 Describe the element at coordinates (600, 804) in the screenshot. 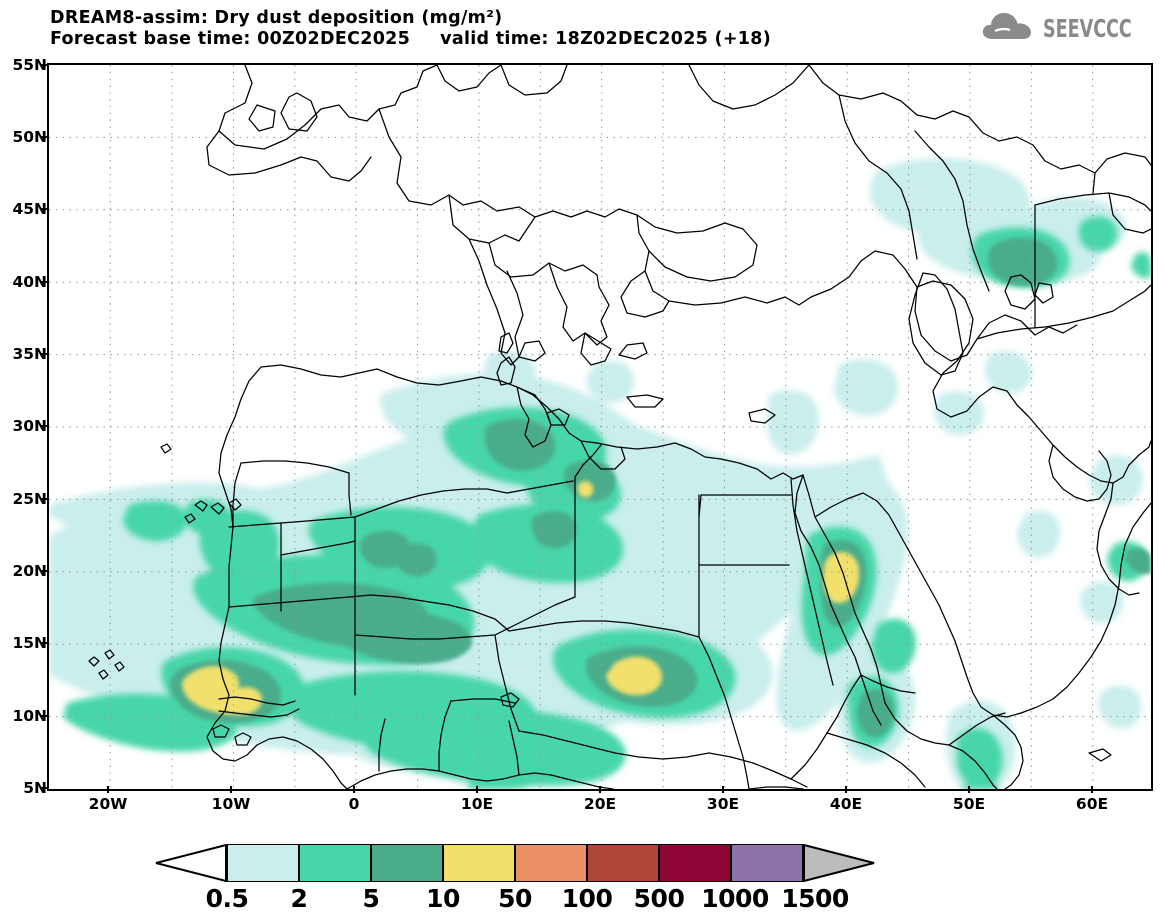

I see `xtick-label-20E: 20E` at that location.